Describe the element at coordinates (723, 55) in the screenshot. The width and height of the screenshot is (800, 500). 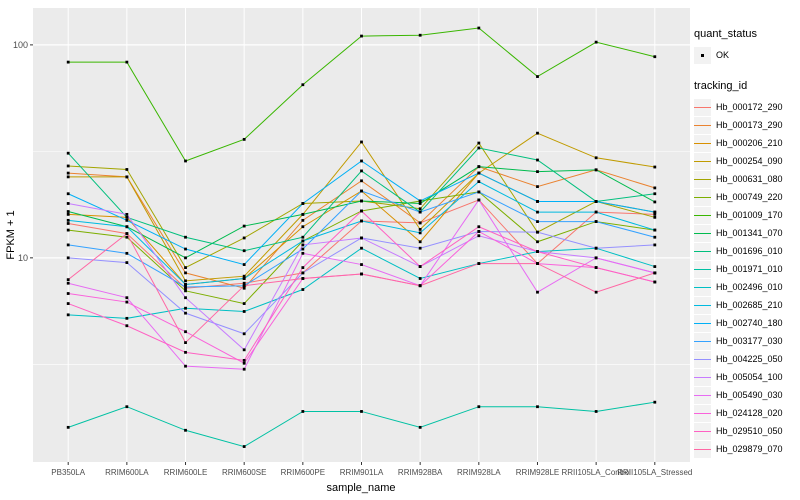
I see `legend-label-ok: OK` at that location.